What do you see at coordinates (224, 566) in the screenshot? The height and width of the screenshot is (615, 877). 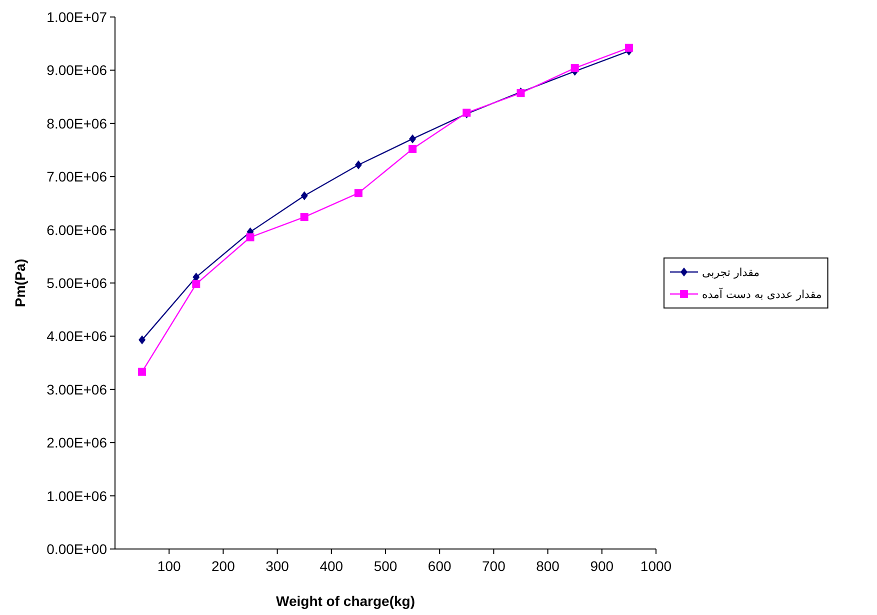 I see `x-tick-label: 200` at bounding box center [224, 566].